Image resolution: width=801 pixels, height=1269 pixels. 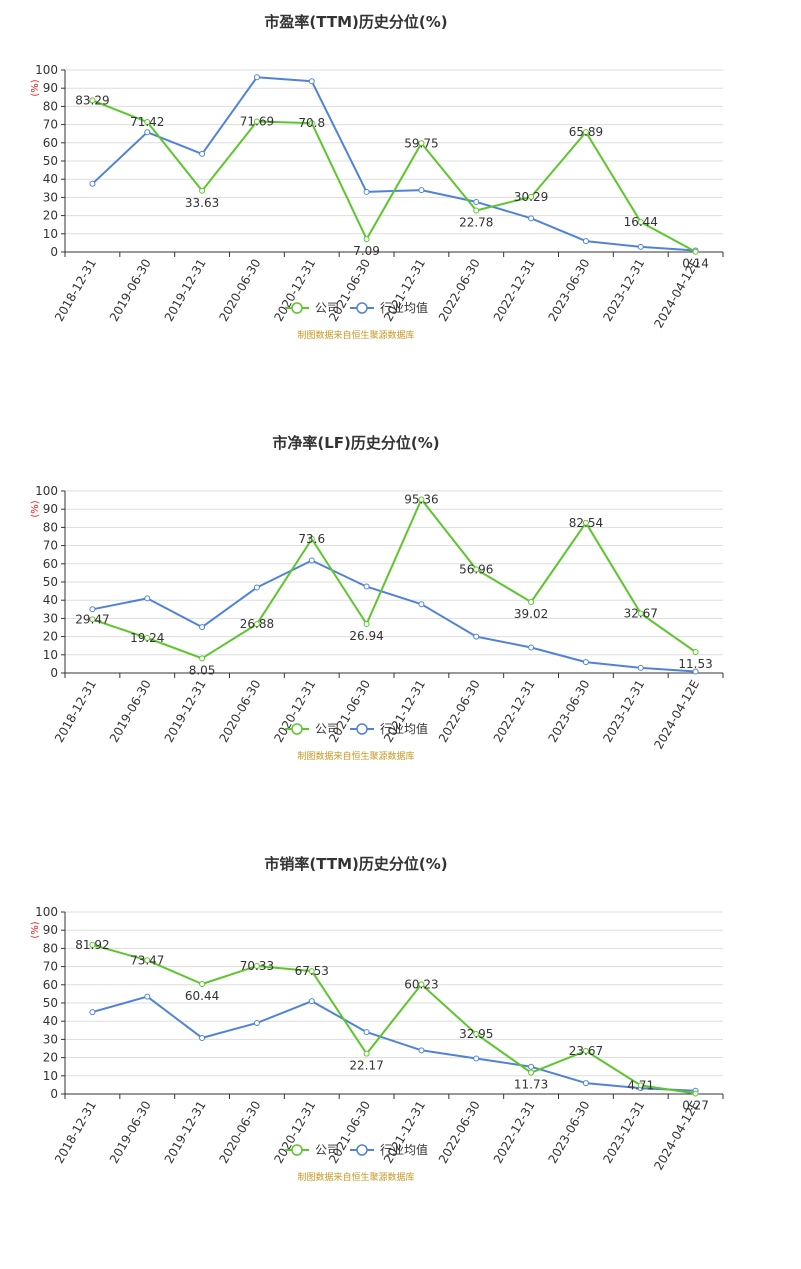 What do you see at coordinates (312, 971) in the screenshot?
I see `company-data-label: 67.53` at bounding box center [312, 971].